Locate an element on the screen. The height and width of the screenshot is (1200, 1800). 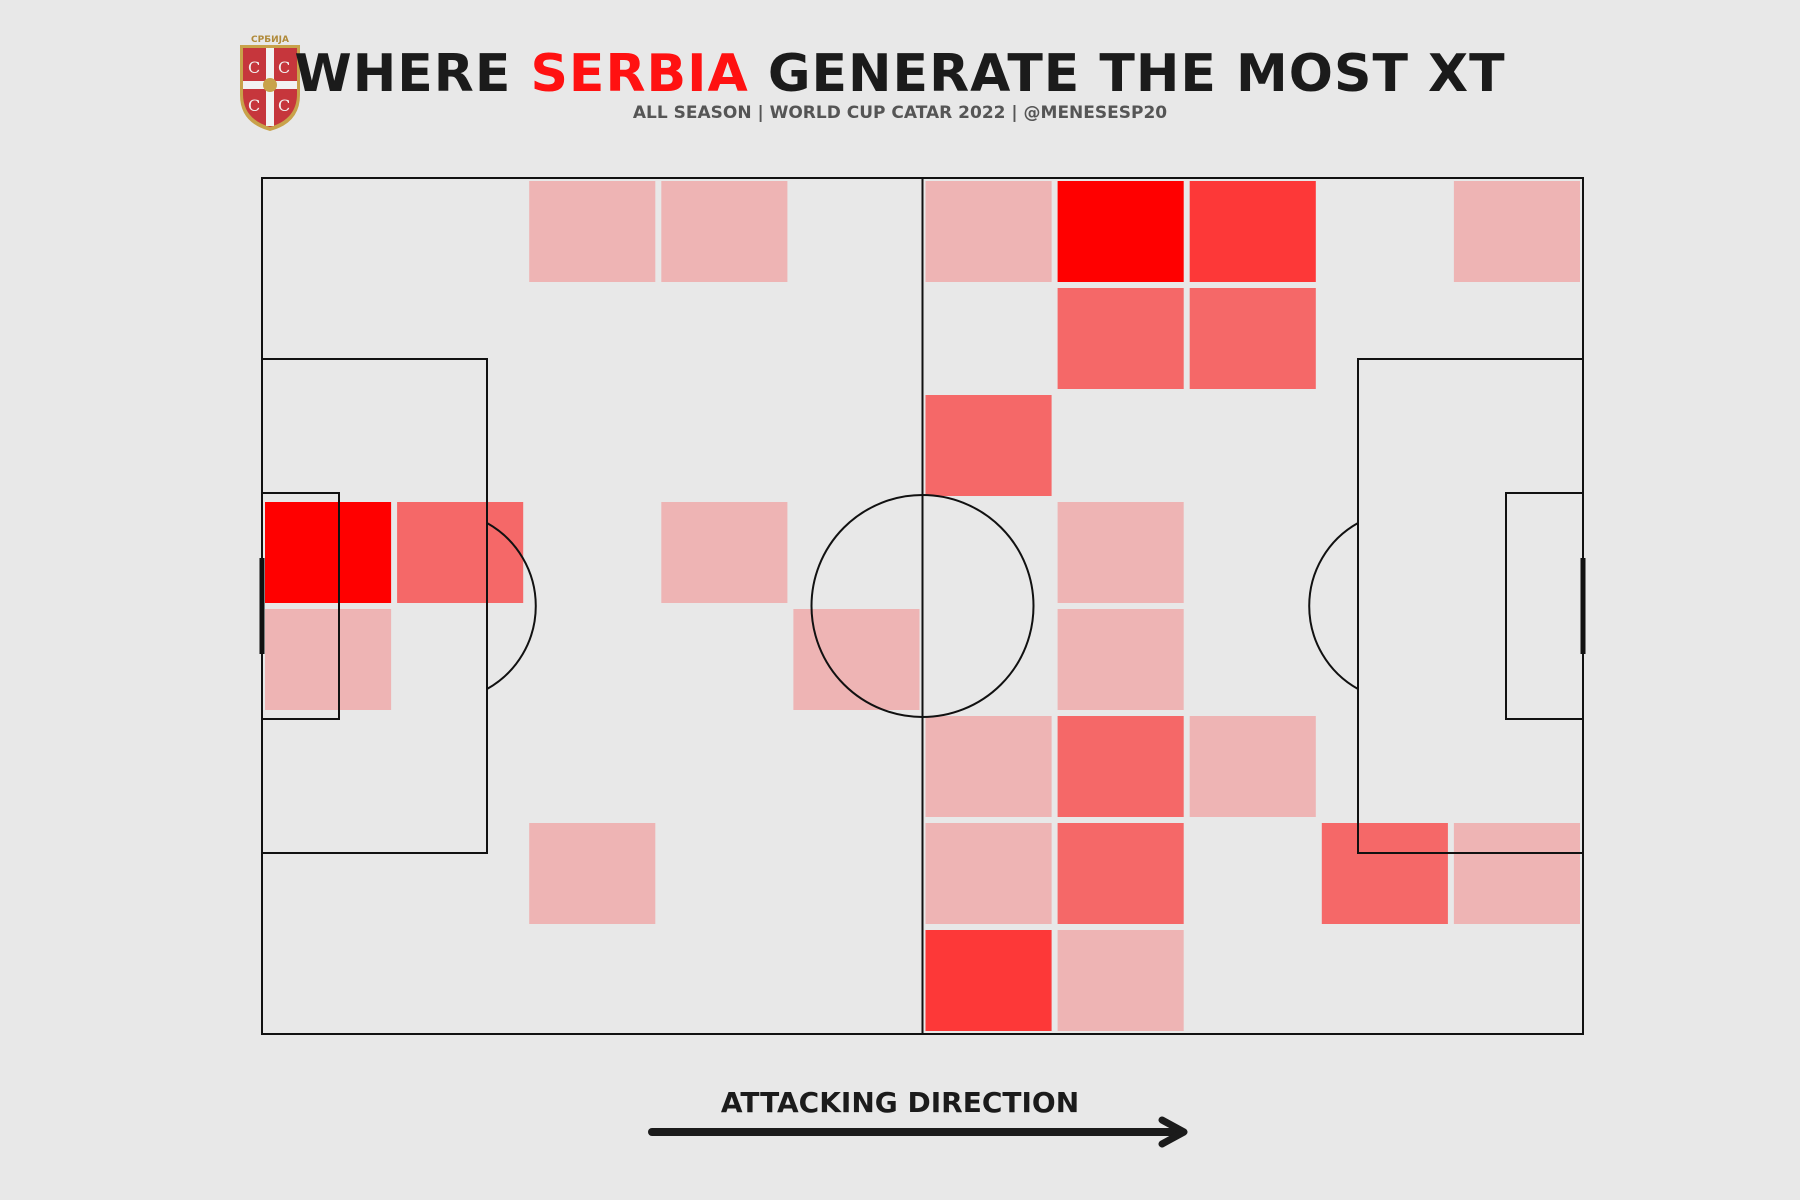
attacking-direction-label: ATTACKING DIRECTION is located at coordinates (900, 1102).